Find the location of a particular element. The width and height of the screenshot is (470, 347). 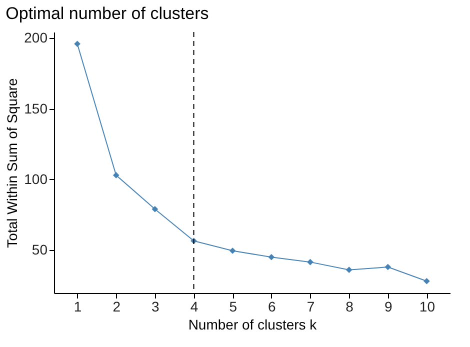

x-tick-label: 3 is located at coordinates (156, 306).